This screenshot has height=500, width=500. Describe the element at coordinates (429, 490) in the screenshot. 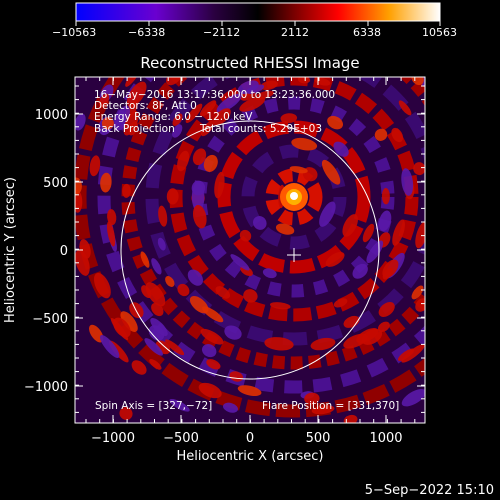

I see `timestamp: 5−Sep−2022 15:10` at that location.